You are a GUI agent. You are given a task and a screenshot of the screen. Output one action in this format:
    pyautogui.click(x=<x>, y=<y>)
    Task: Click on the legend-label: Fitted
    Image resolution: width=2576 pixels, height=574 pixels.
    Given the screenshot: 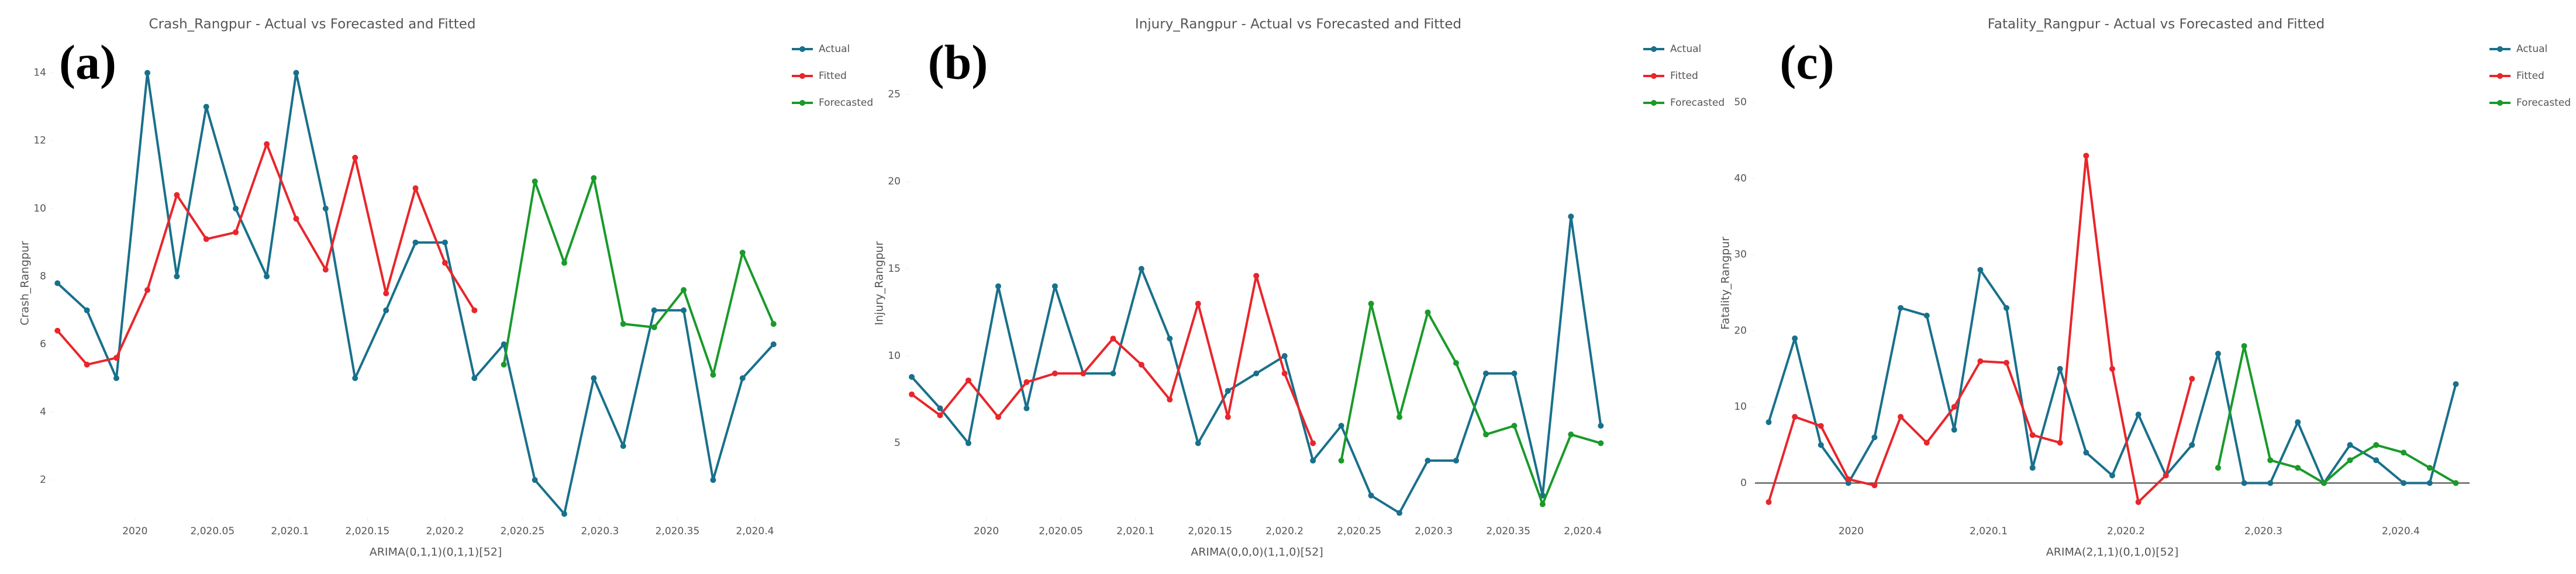 What is the action you would take?
    pyautogui.click(x=833, y=76)
    